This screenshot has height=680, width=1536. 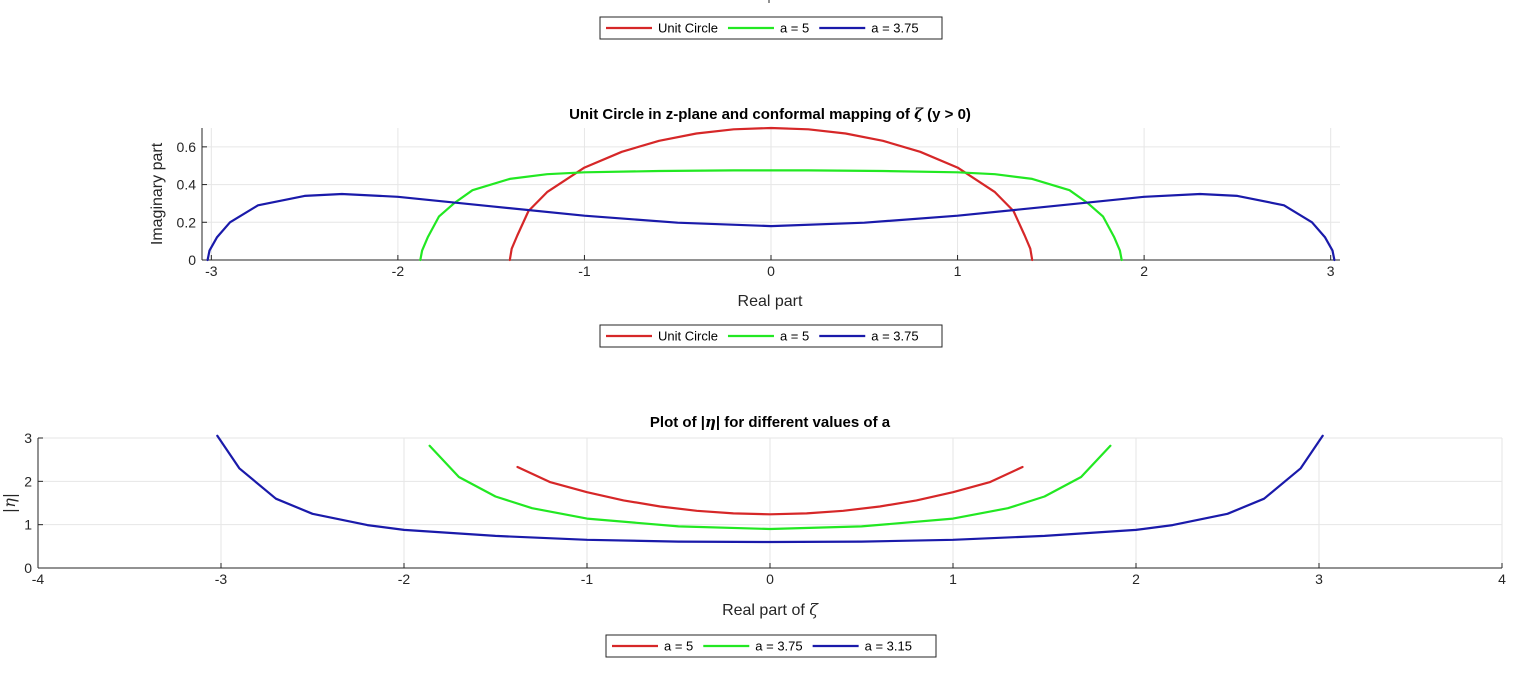 What do you see at coordinates (678, 646) in the screenshot?
I see `eta-legend-label: a = 5` at bounding box center [678, 646].